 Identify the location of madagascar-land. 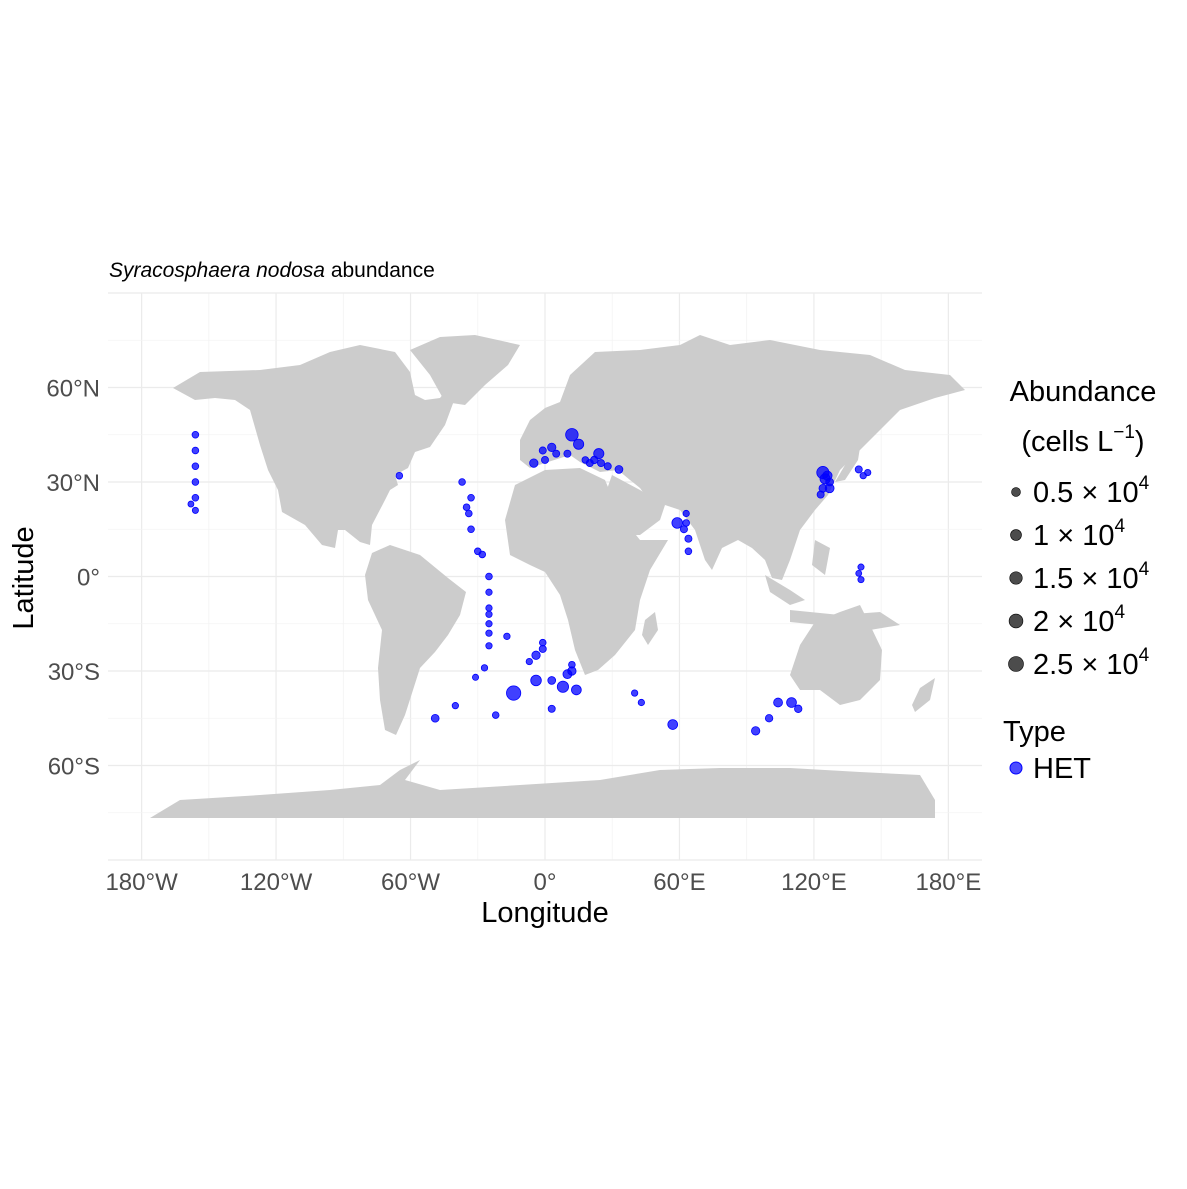
(650, 628).